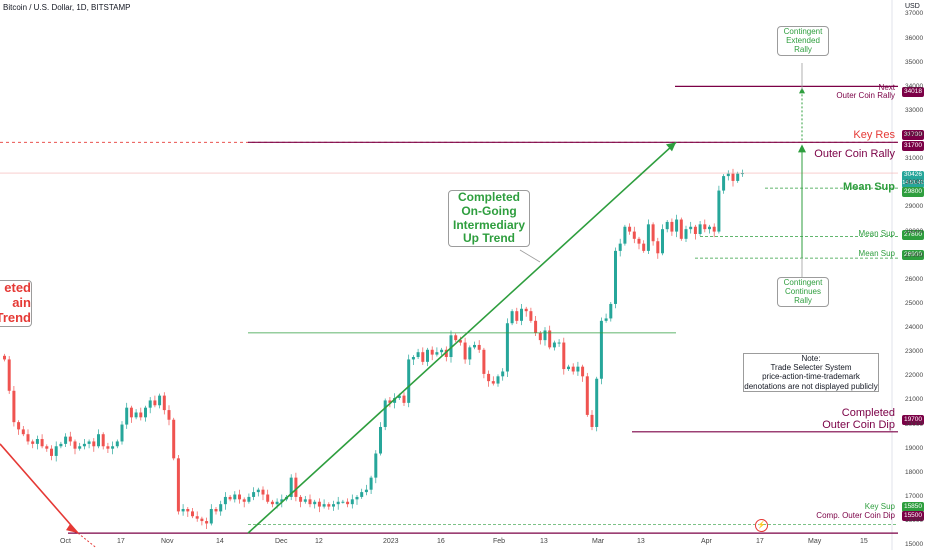 Image resolution: width=932 pixels, height=550 pixels. Describe the element at coordinates (913, 92) in the screenshot. I see `price-tag-34018: 34018` at that location.